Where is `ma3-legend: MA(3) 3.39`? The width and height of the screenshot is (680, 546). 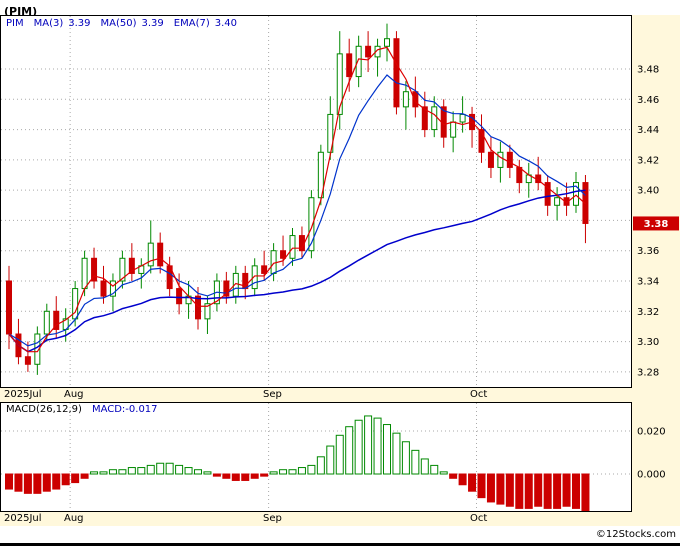 ma3-legend: MA(3) 3.39 is located at coordinates (62, 23).